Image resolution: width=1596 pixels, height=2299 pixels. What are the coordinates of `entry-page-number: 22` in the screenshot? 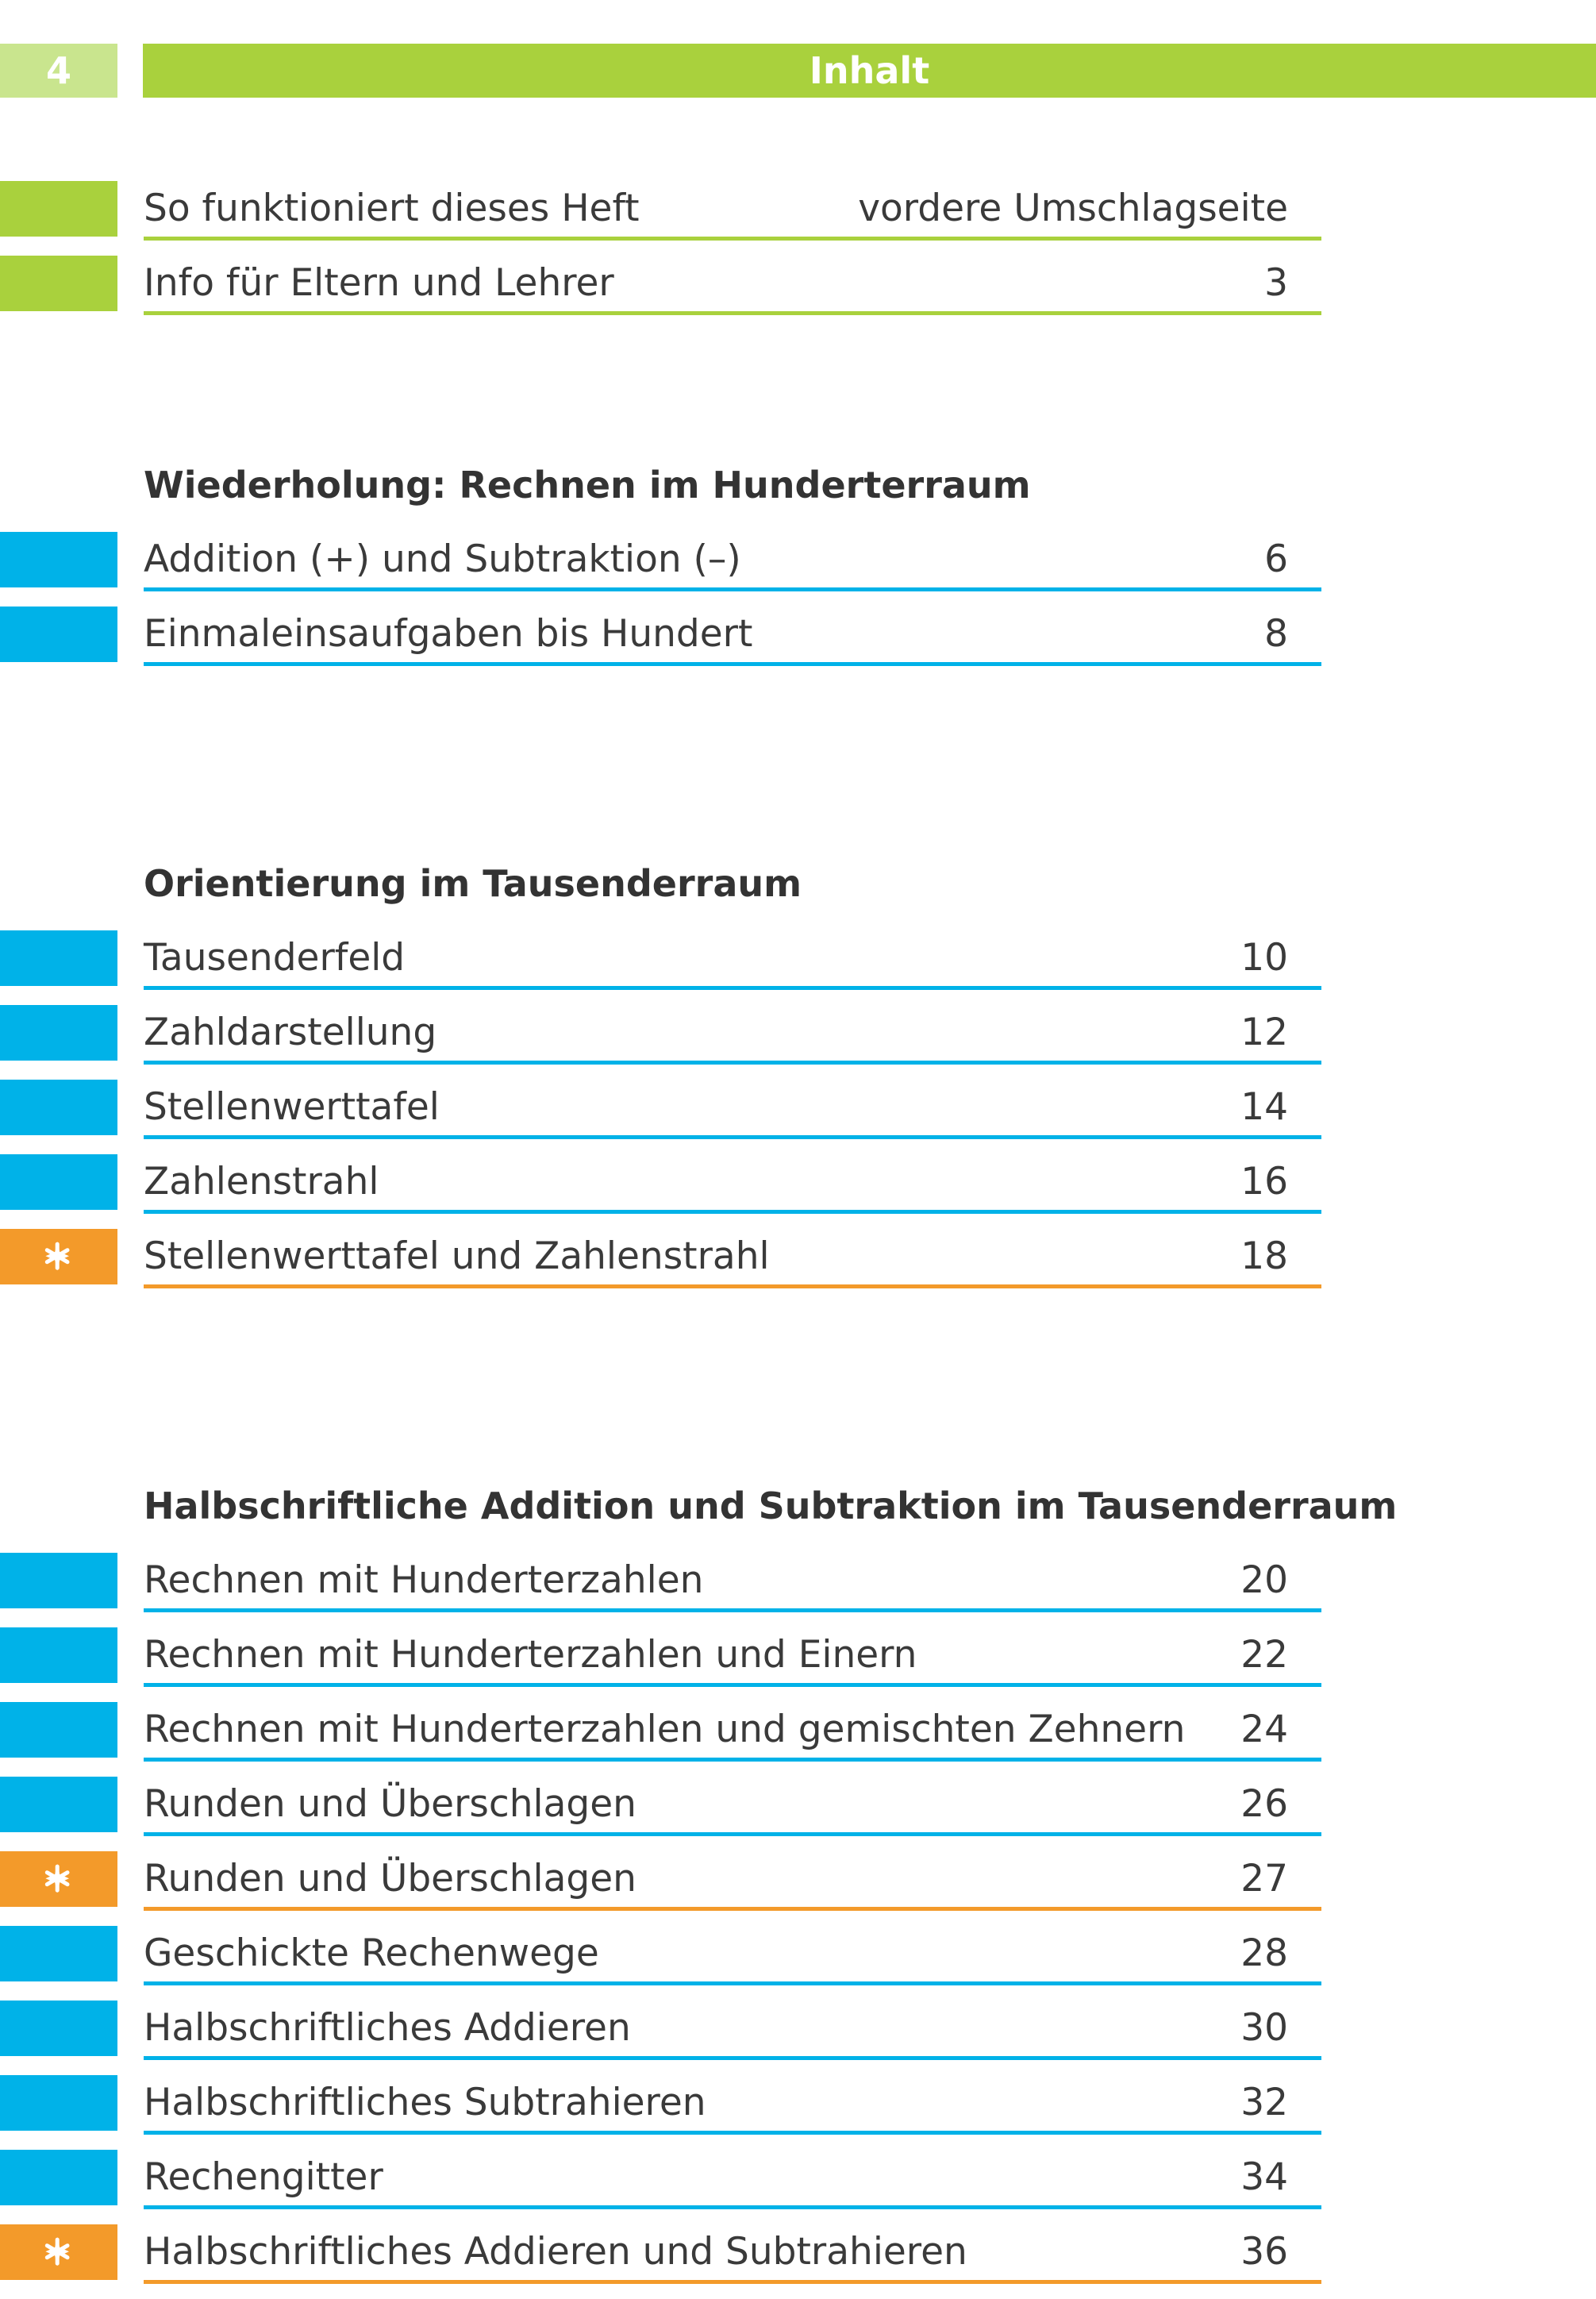 It's located at (1264, 1655).